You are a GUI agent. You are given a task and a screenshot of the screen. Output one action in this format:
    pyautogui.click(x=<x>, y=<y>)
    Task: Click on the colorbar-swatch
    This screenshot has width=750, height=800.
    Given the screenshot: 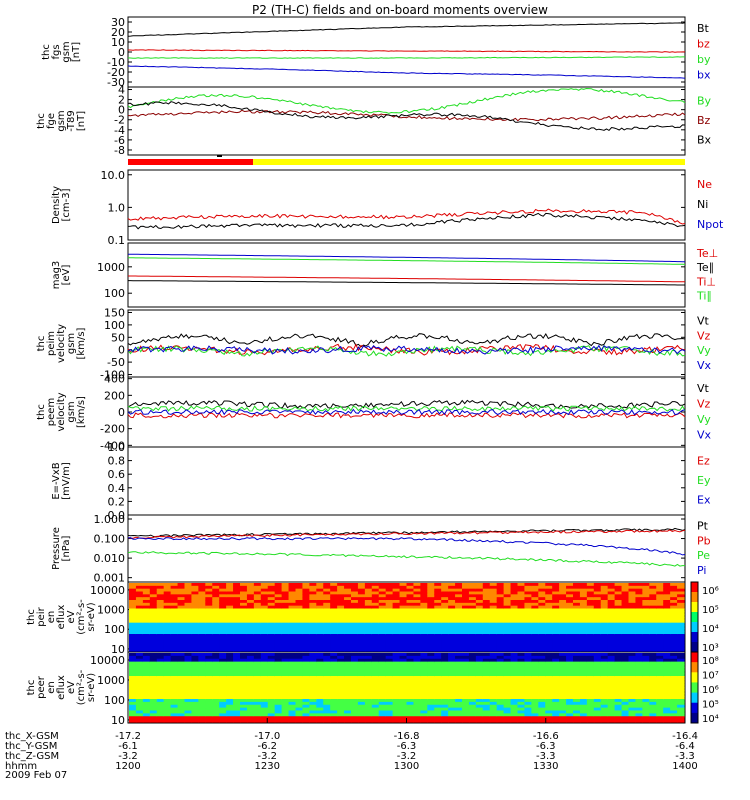 What is the action you would take?
    pyautogui.click(x=694, y=708)
    